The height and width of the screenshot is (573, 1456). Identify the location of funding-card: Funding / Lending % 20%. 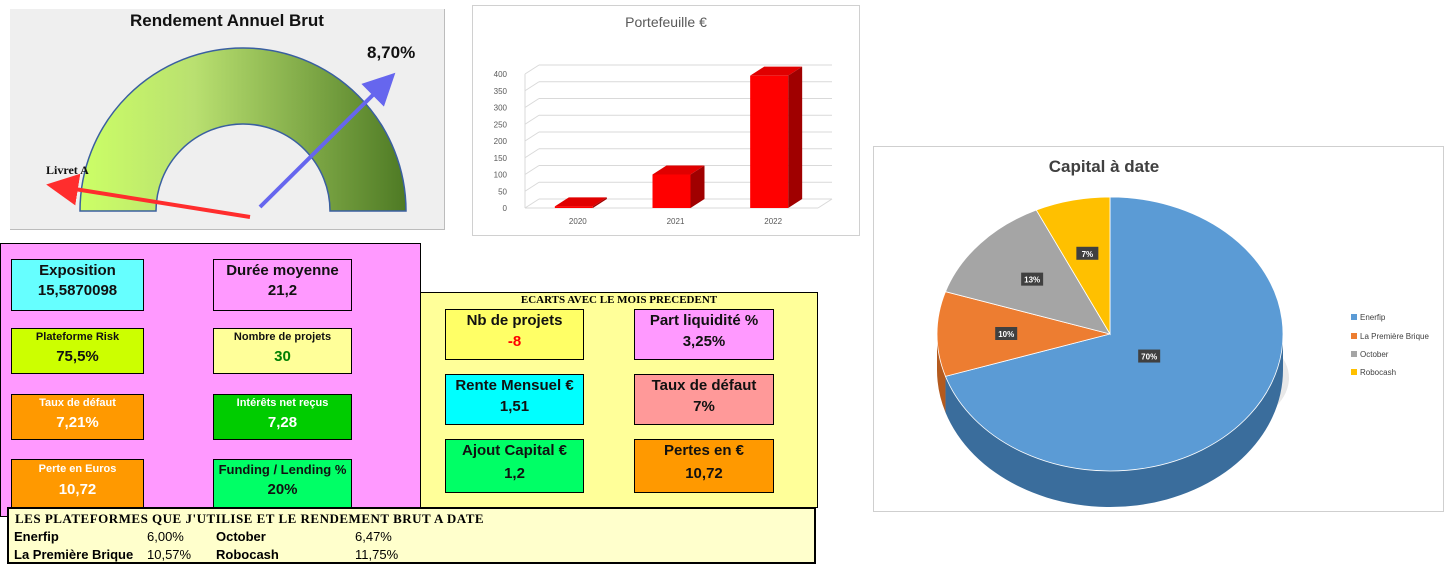
(282, 484).